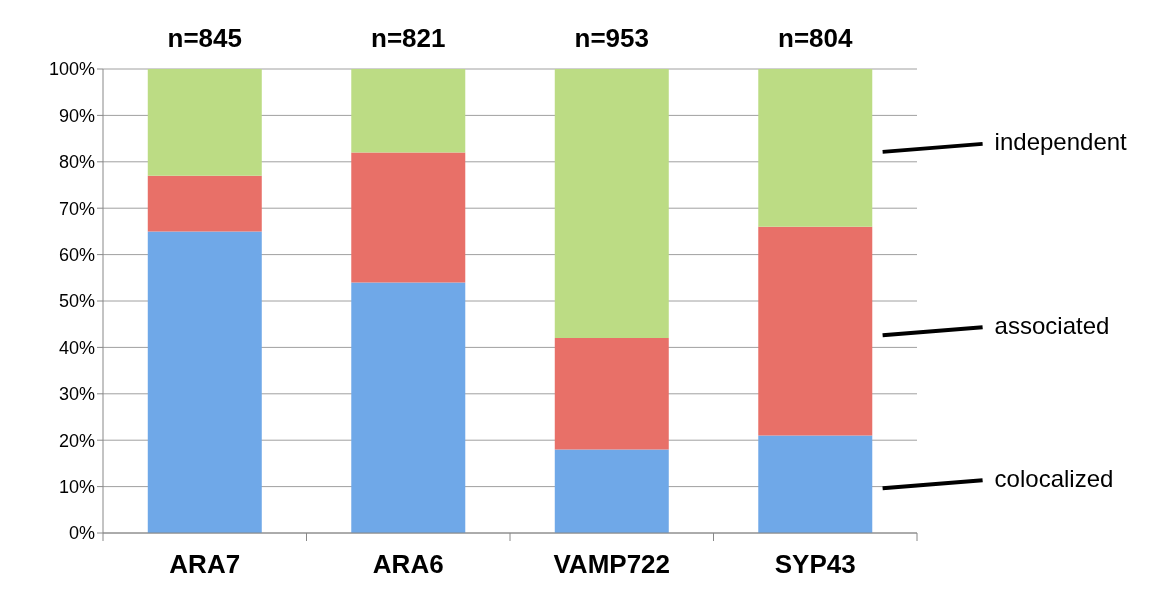 This screenshot has height=602, width=1150. I want to click on x-tick-label: VAMP722, so click(612, 564).